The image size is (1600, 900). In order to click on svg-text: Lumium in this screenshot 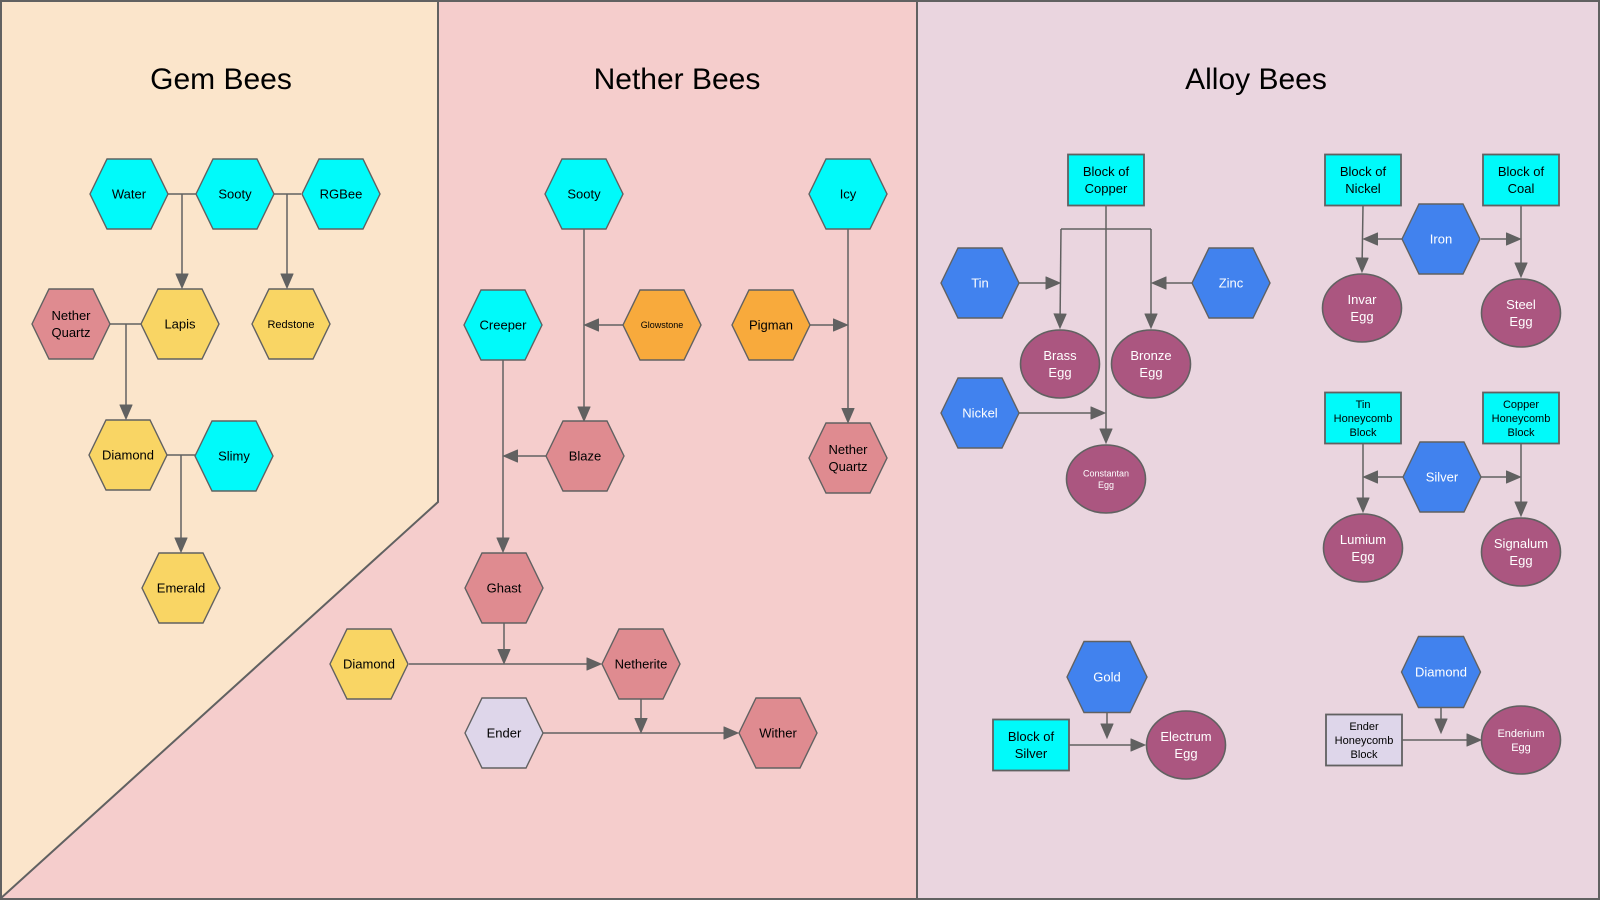, I will do `click(1363, 539)`.